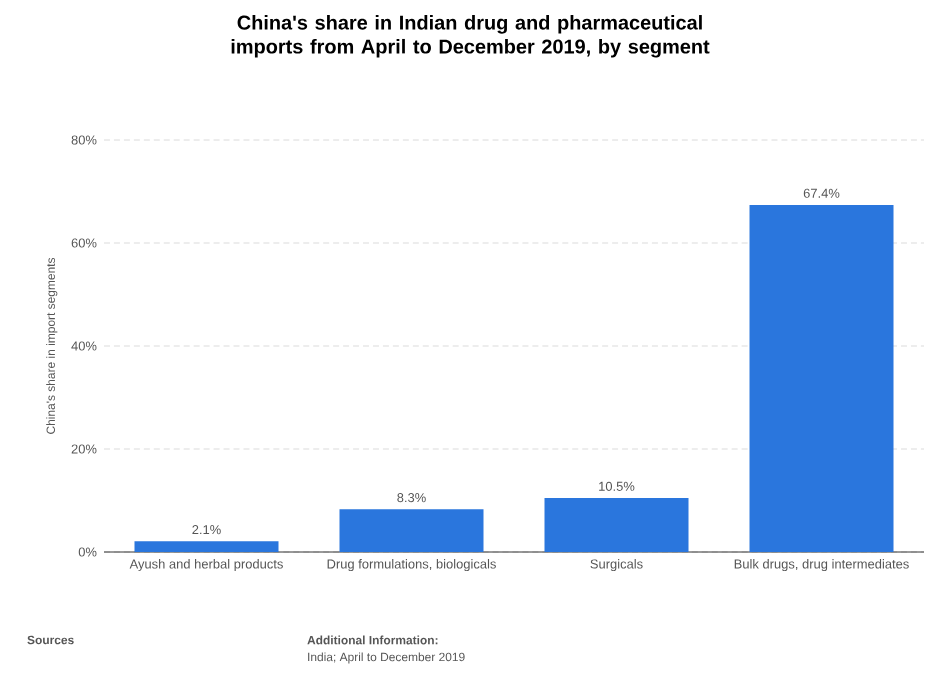 The image size is (942, 684). What do you see at coordinates (470, 36) in the screenshot?
I see `chart-title: China's share in Indian drug and pharmaceutical imports from April to December 2019, by segment` at bounding box center [470, 36].